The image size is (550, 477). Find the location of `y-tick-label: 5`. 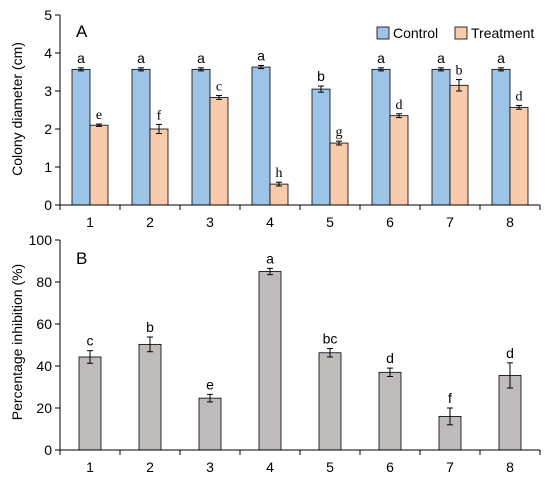

y-tick-label: 5 is located at coordinates (48, 15).